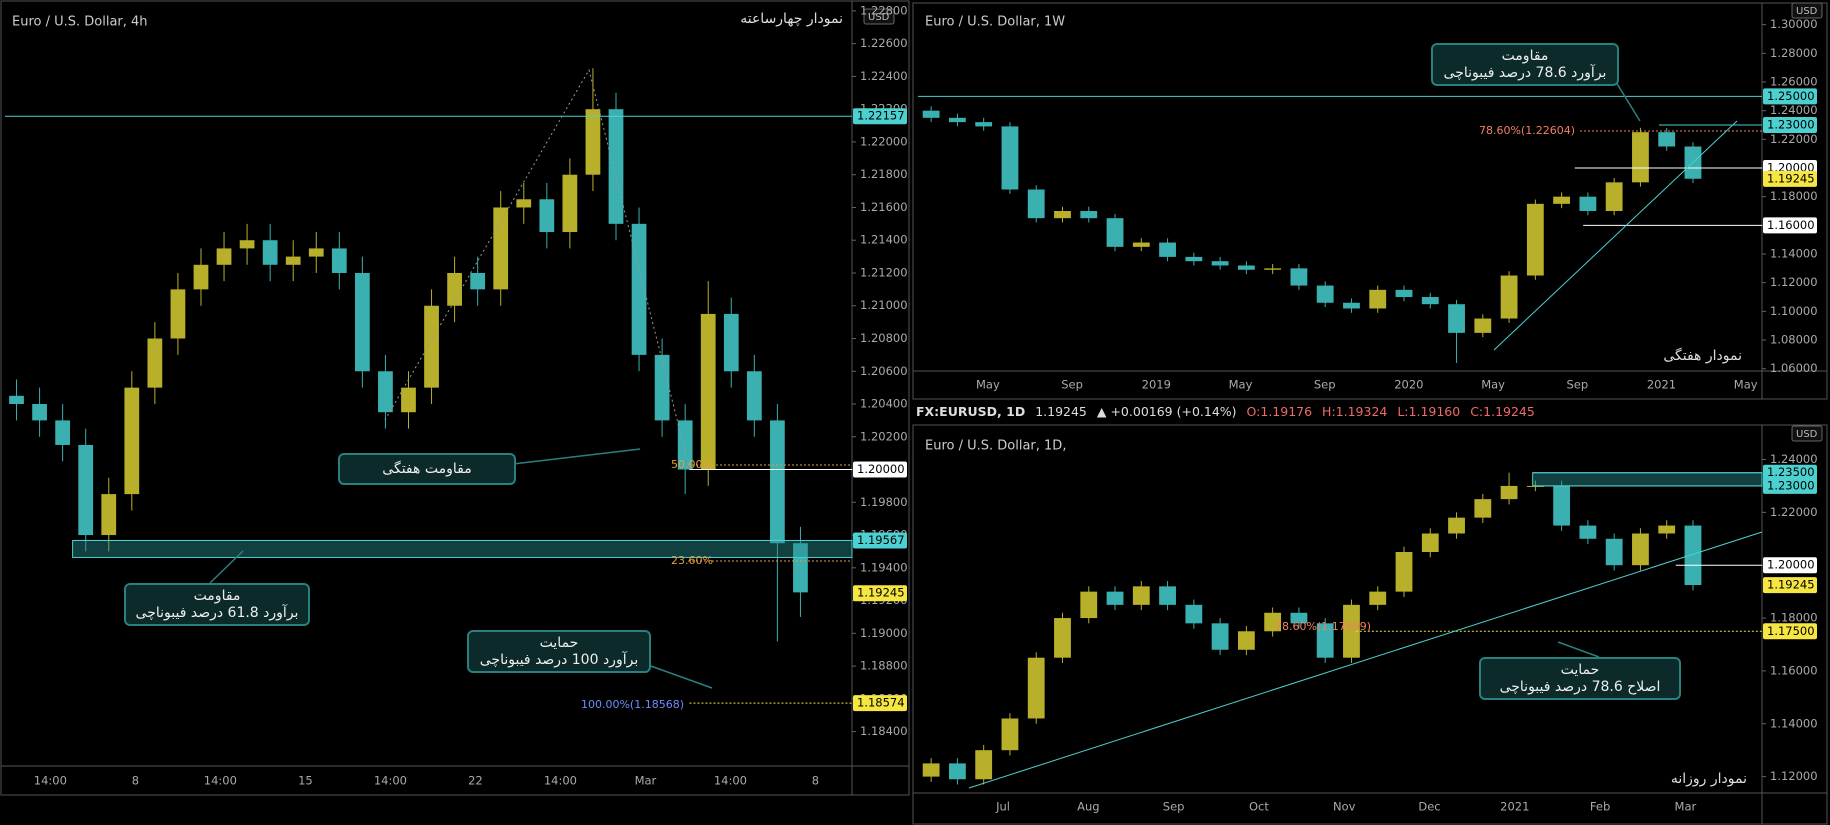 The height and width of the screenshot is (825, 1830). Describe the element at coordinates (884, 371) in the screenshot. I see `y-tick-label: 1.20600` at that location.